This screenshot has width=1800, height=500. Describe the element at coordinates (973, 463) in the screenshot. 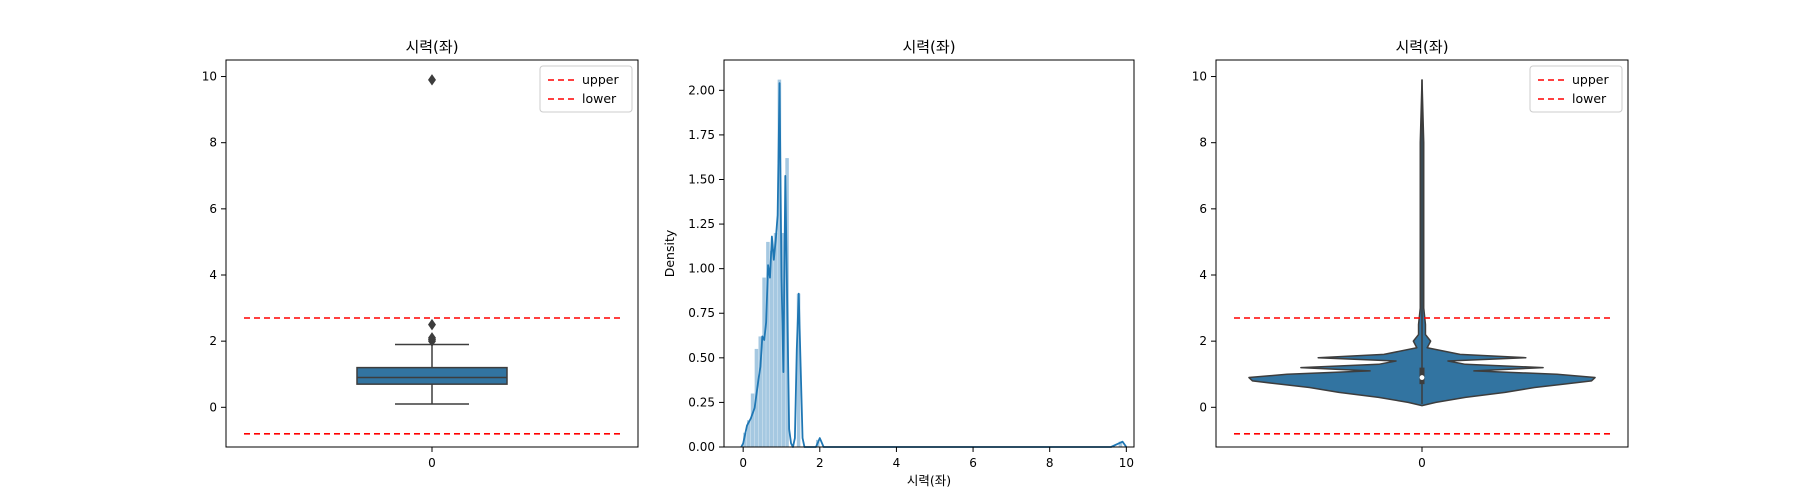

I see `x-tick-label: 6` at that location.